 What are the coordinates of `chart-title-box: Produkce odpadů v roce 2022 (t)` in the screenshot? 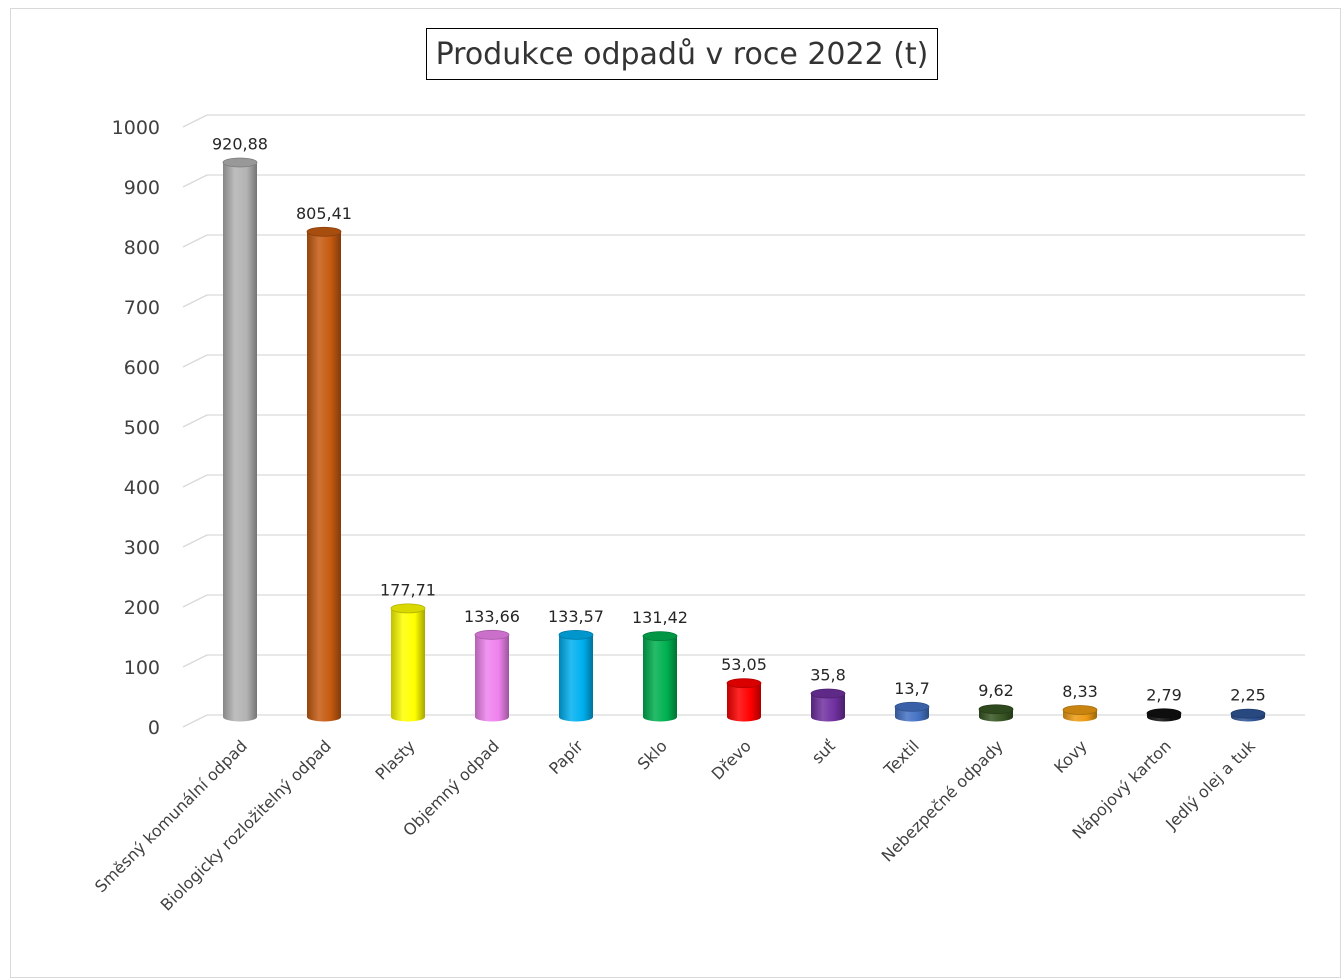 It's located at (682, 54).